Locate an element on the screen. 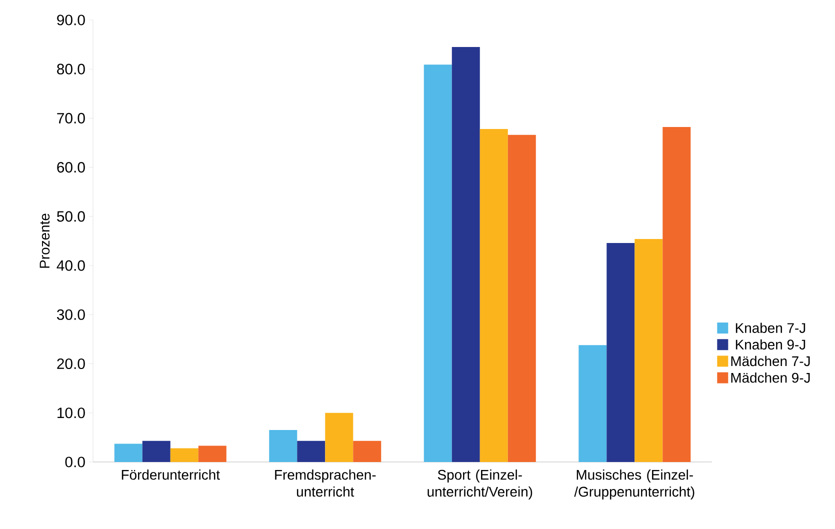  legend-label: Knaben 7-J is located at coordinates (771, 327).